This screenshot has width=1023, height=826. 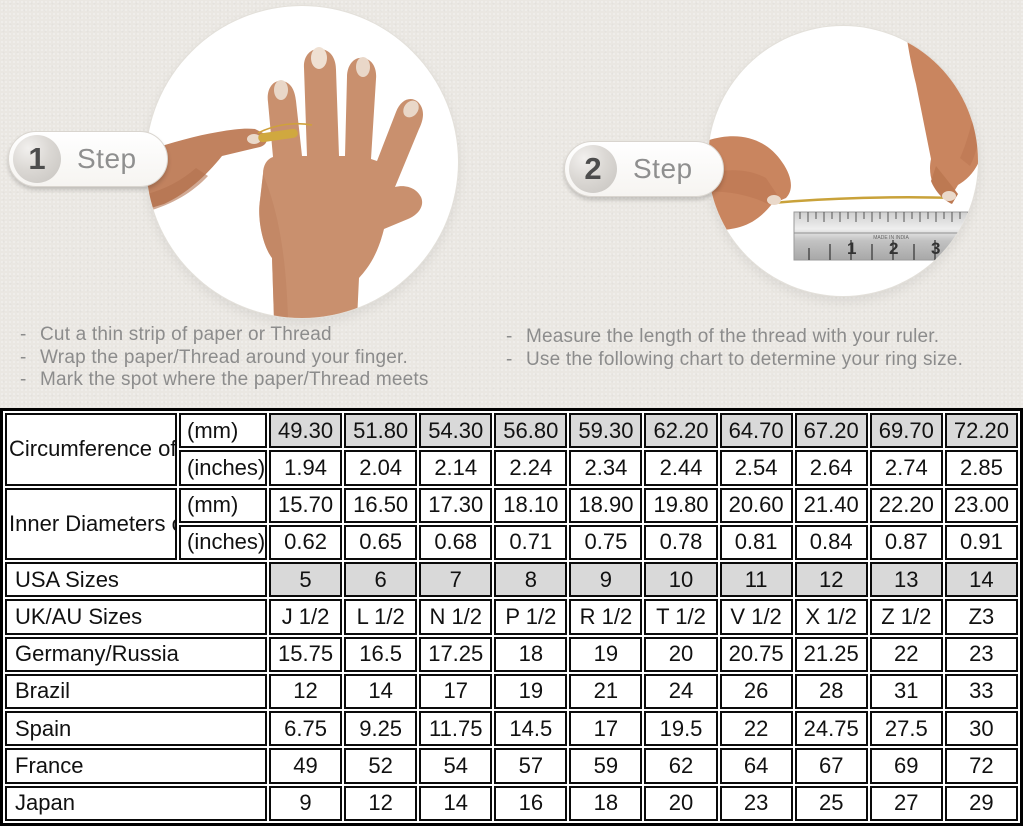 What do you see at coordinates (831, 617) in the screenshot?
I see `value-cell: X 1/2` at bounding box center [831, 617].